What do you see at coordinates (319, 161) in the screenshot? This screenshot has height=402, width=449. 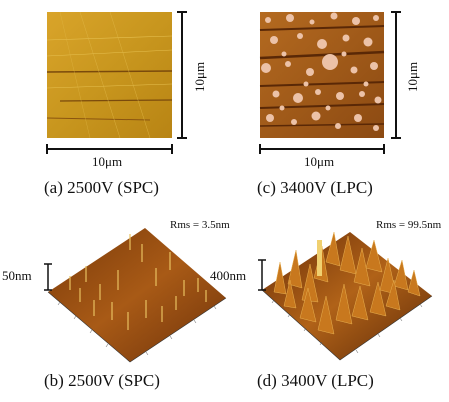 I see `scale-label-horizontal-c: 10μm` at bounding box center [319, 161].